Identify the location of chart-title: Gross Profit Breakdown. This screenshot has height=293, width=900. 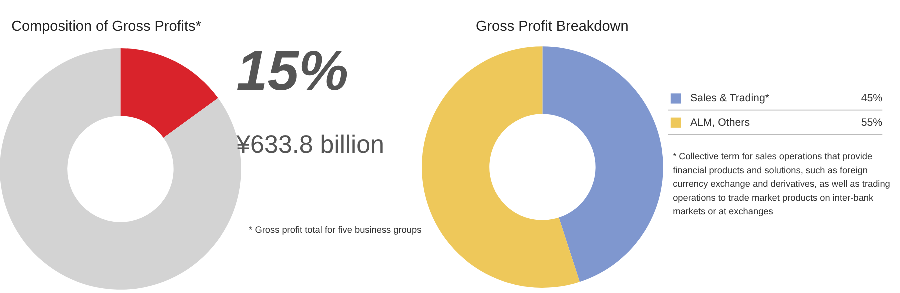
(552, 27).